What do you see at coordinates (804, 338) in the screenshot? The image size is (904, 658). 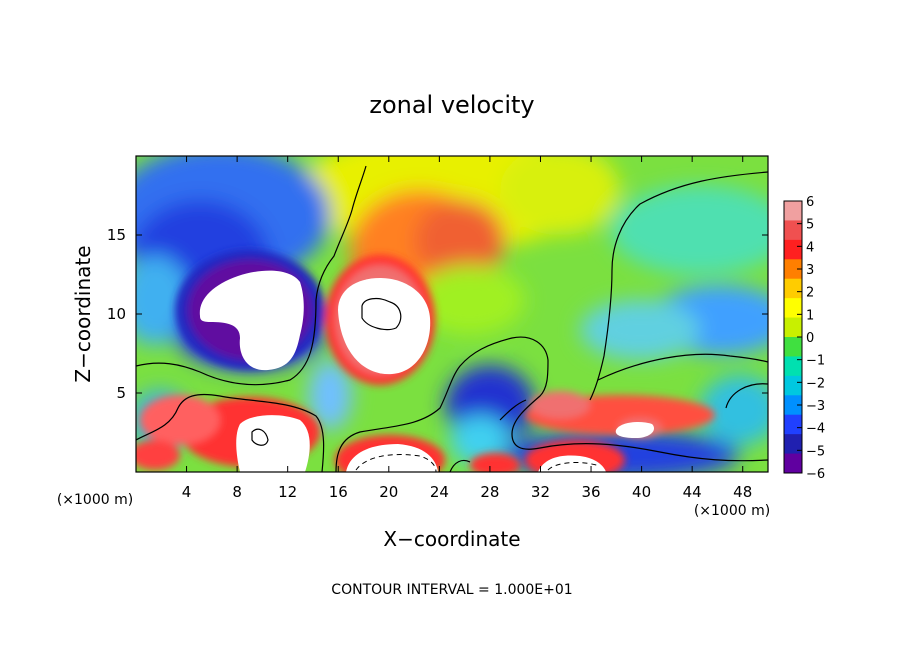 I see `colorbar: 6 5 4 3 2 1 0 −1 −2 −3 −4 −5 −6` at bounding box center [804, 338].